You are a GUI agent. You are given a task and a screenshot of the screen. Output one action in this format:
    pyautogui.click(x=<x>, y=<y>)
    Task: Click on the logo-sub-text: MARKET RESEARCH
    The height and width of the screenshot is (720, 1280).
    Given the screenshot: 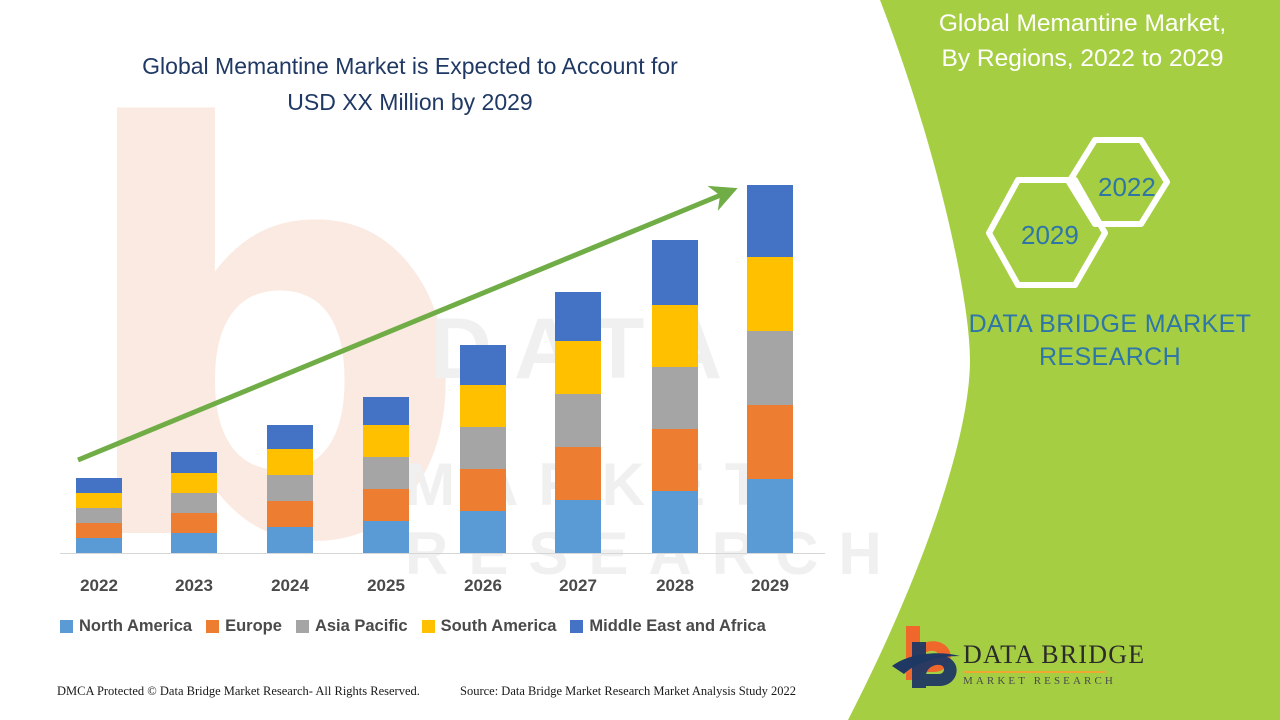 What is the action you would take?
    pyautogui.click(x=1039, y=681)
    